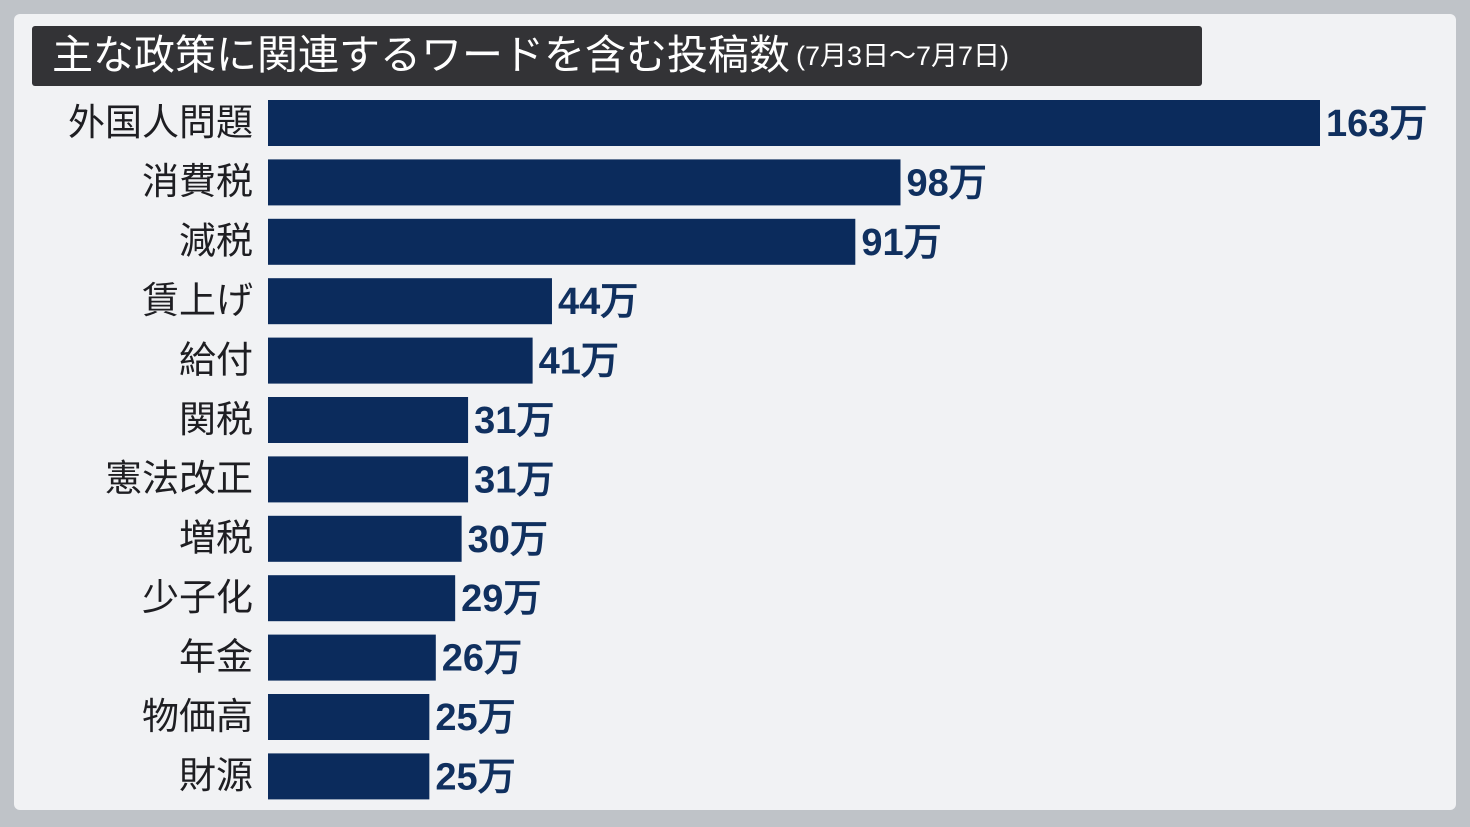 This screenshot has width=1470, height=827. What do you see at coordinates (902, 56) in the screenshot?
I see `chart-subtitle: (7月3日〜7月7日)` at bounding box center [902, 56].